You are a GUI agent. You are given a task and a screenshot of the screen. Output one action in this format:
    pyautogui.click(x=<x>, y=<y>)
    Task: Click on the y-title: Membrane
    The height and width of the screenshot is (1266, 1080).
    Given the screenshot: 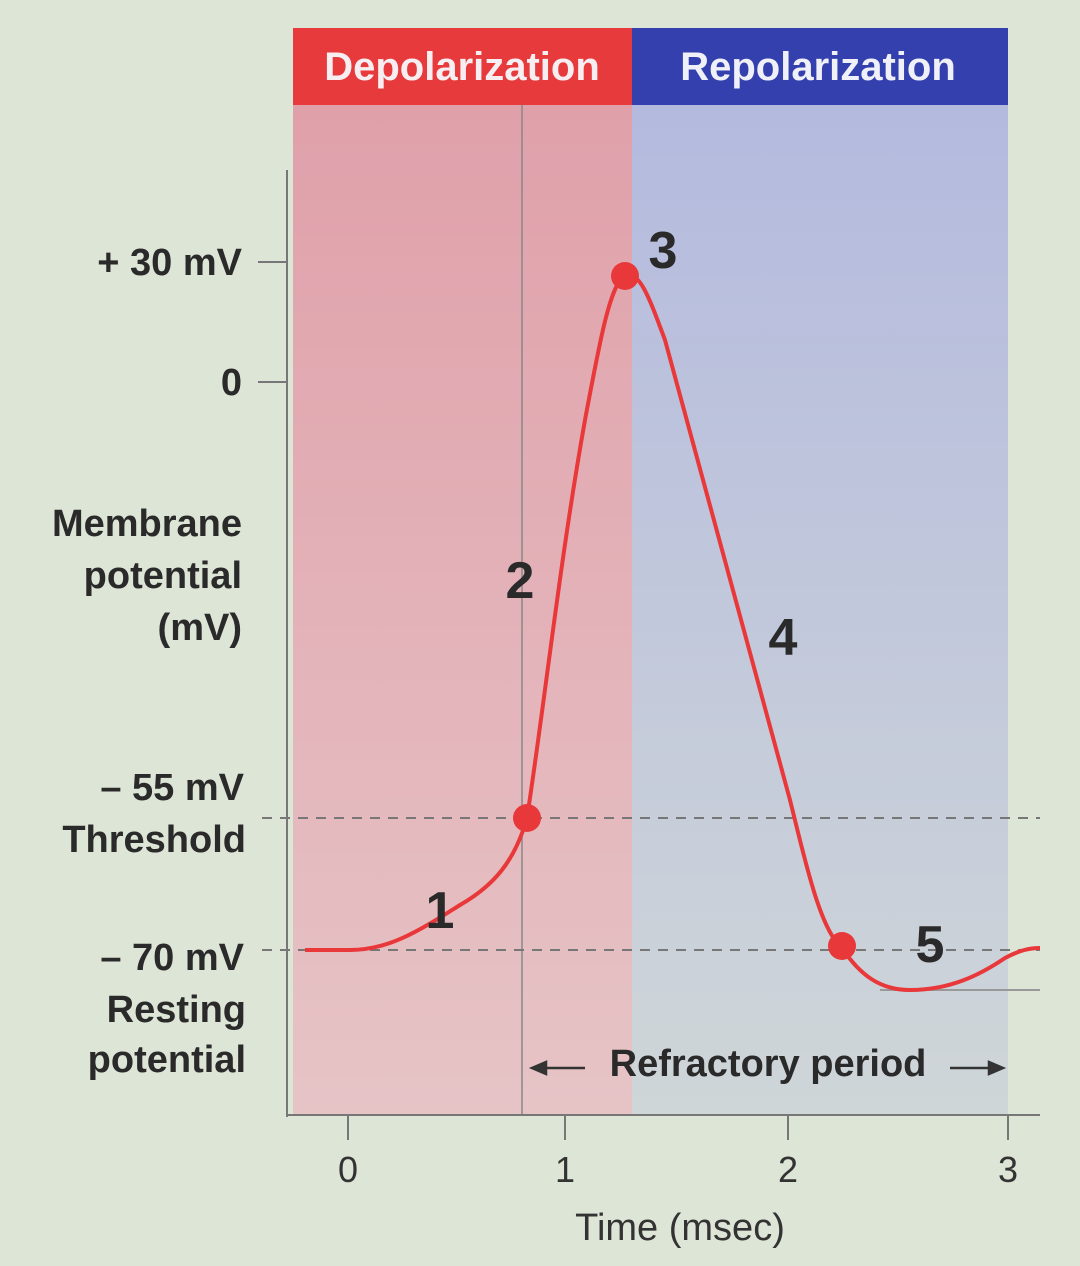 What is the action you would take?
    pyautogui.click(x=147, y=524)
    